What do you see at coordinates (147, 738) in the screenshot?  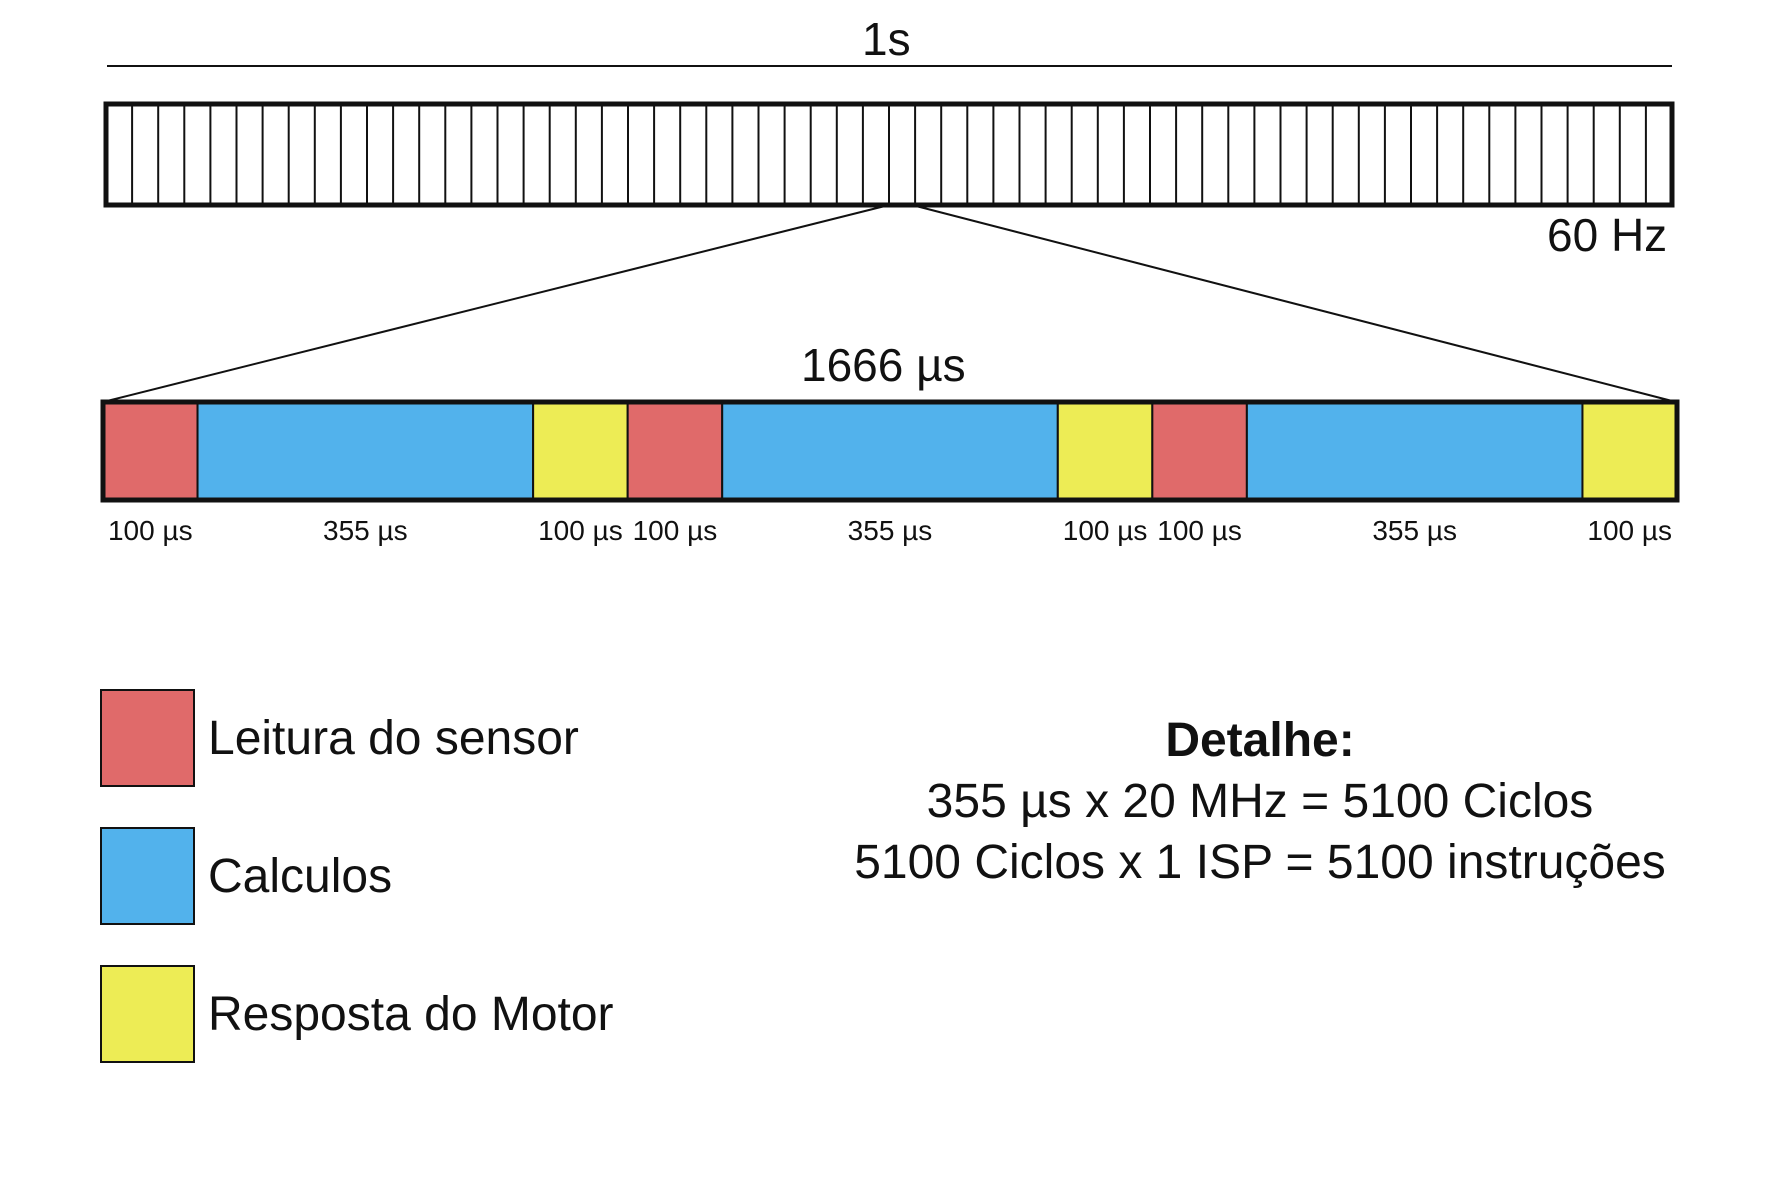 I see `legend-swatch-sensor` at bounding box center [147, 738].